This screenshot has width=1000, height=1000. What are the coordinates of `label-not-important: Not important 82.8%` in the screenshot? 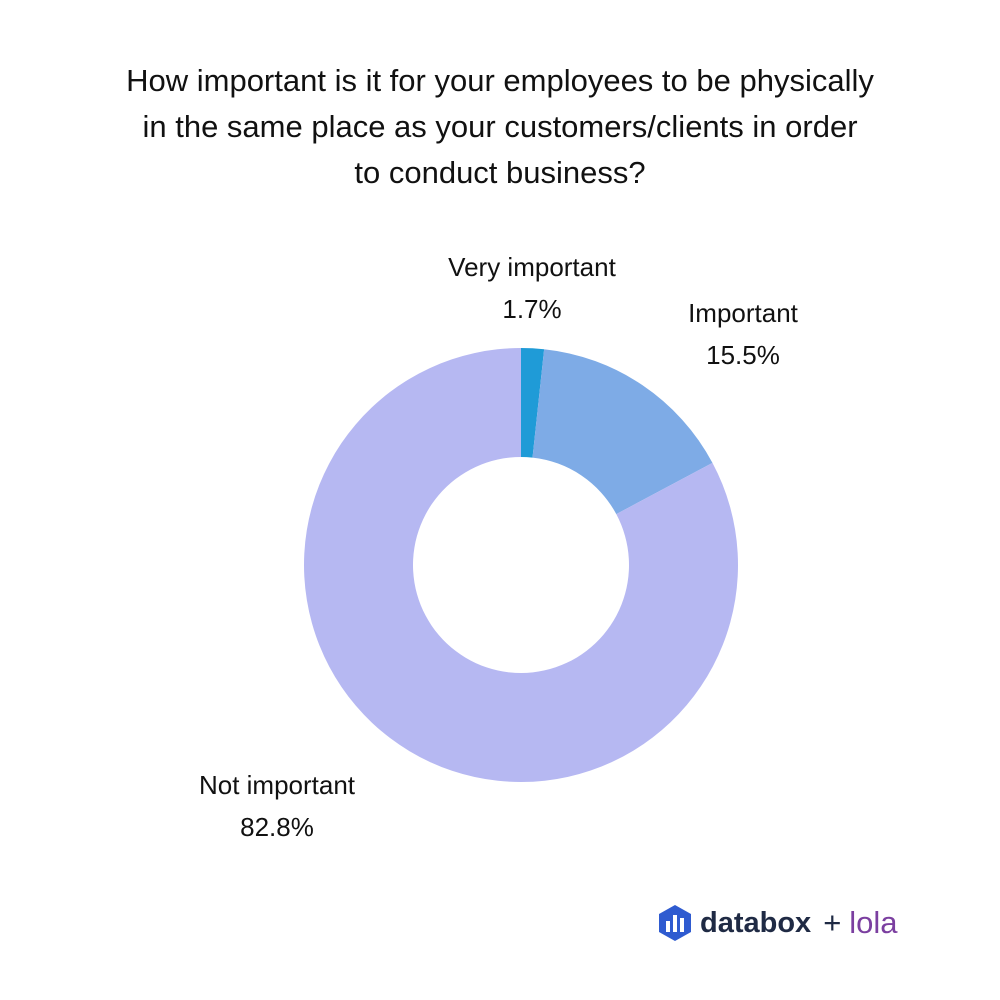 It's located at (277, 806).